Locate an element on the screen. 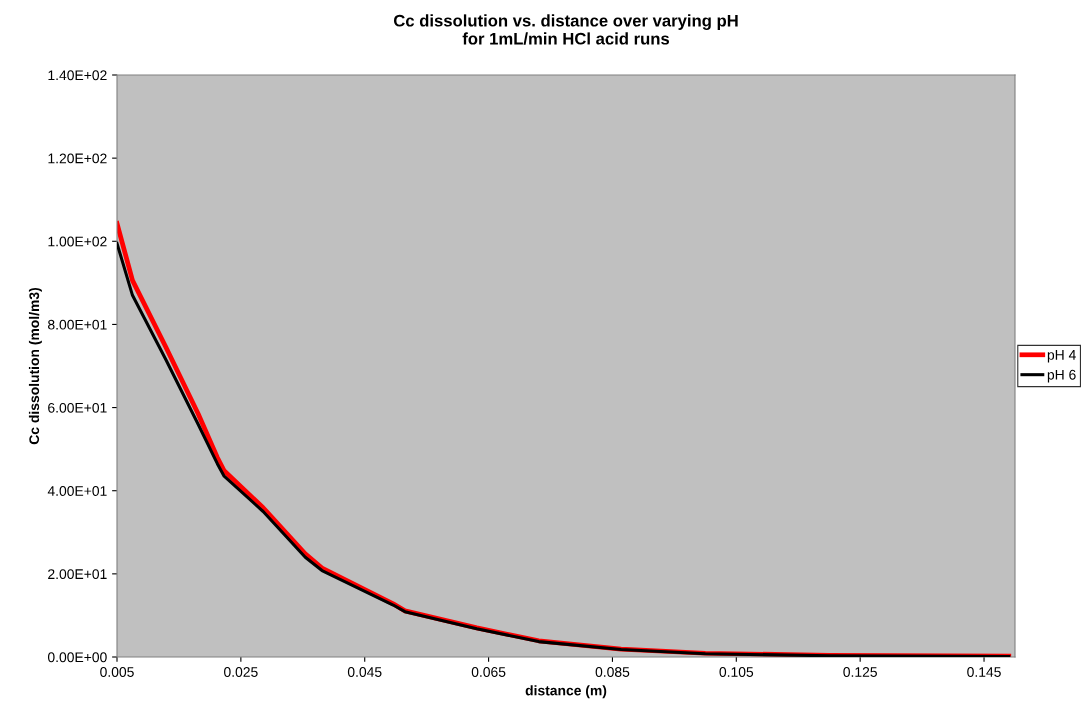 Image resolution: width=1089 pixels, height=723 pixels. legend-label: pH 4 is located at coordinates (1061, 356).